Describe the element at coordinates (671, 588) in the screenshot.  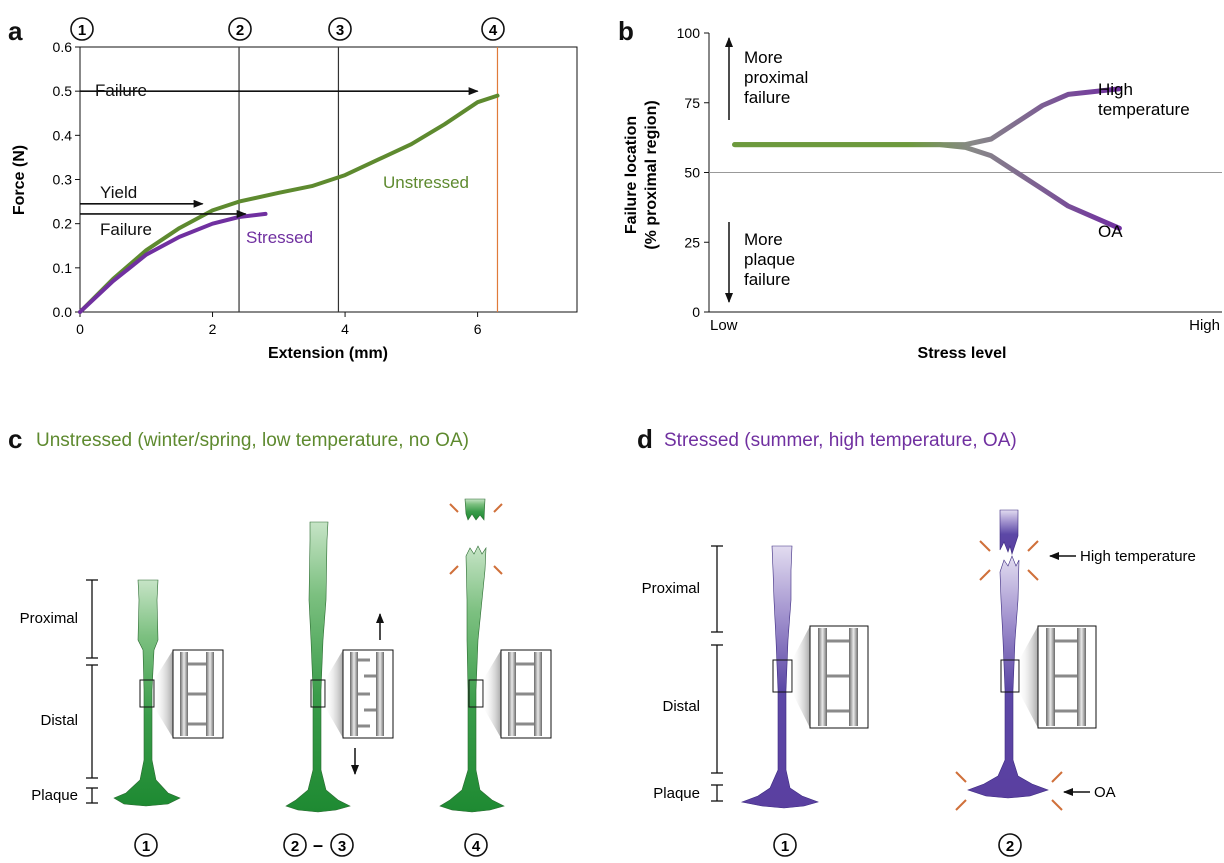
I see `region-label-proximal-d: Proximal` at that location.